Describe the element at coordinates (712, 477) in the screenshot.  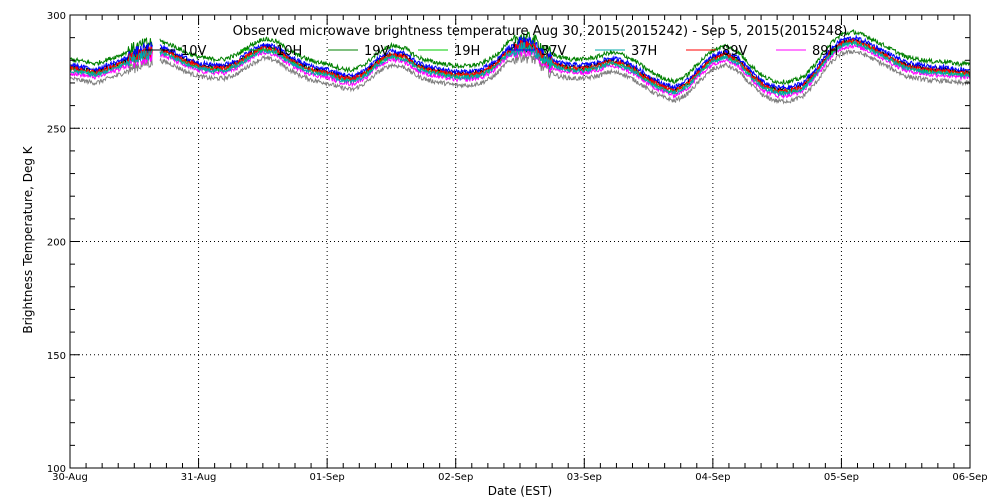
I see `x-tick-label: 04-Sep` at that location.